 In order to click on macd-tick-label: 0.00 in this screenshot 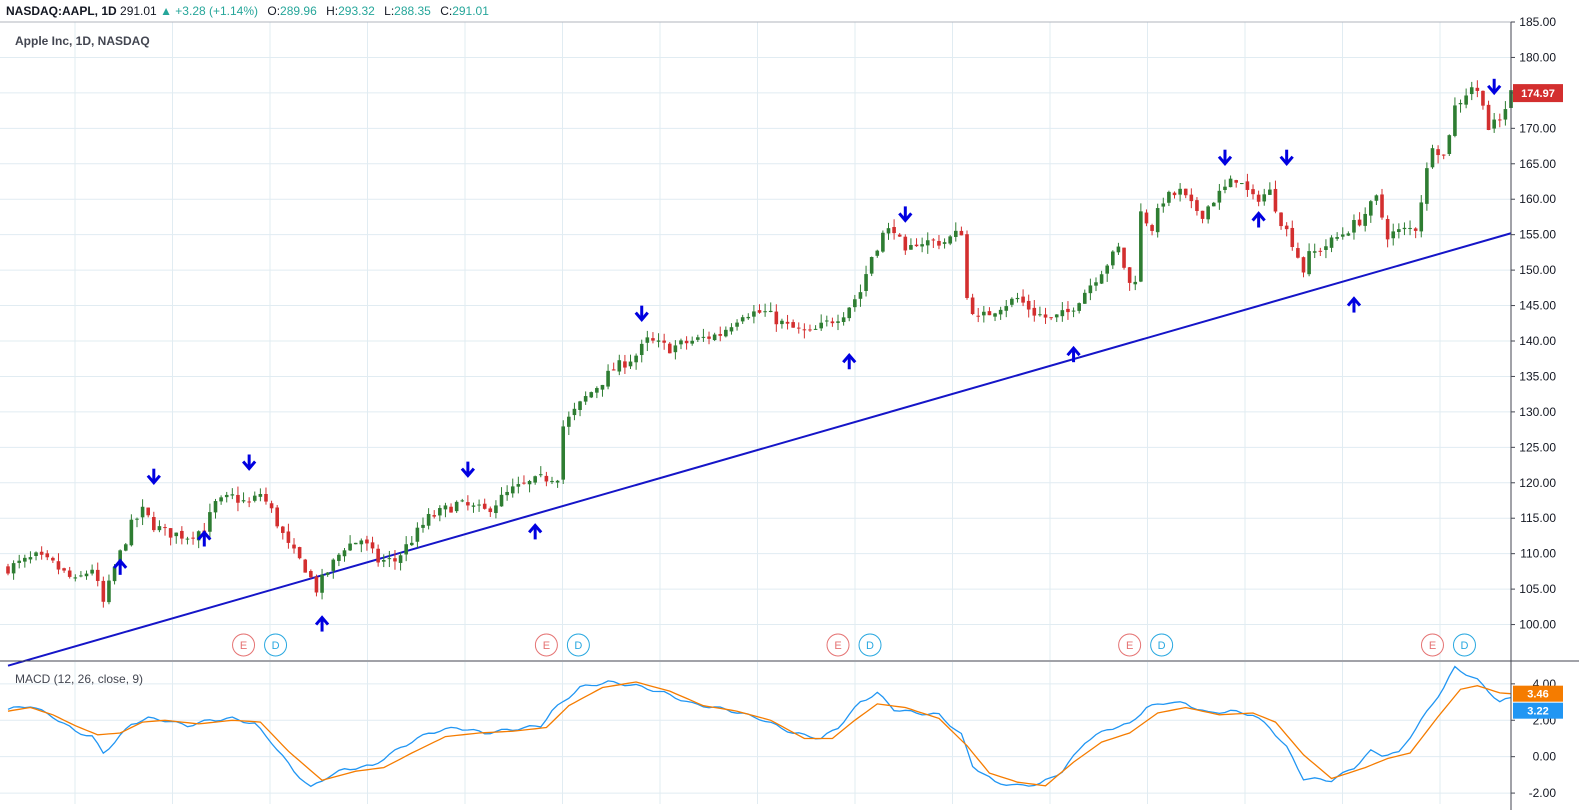, I will do `click(1545, 757)`.